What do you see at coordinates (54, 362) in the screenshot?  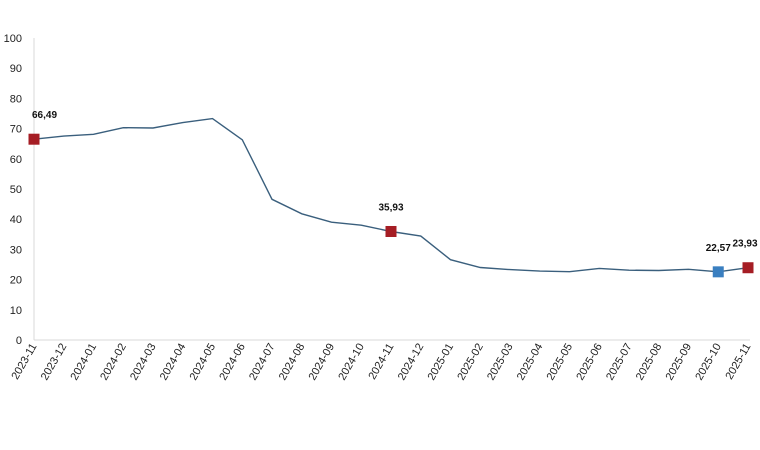 I see `x-tick-label: 2023-12` at bounding box center [54, 362].